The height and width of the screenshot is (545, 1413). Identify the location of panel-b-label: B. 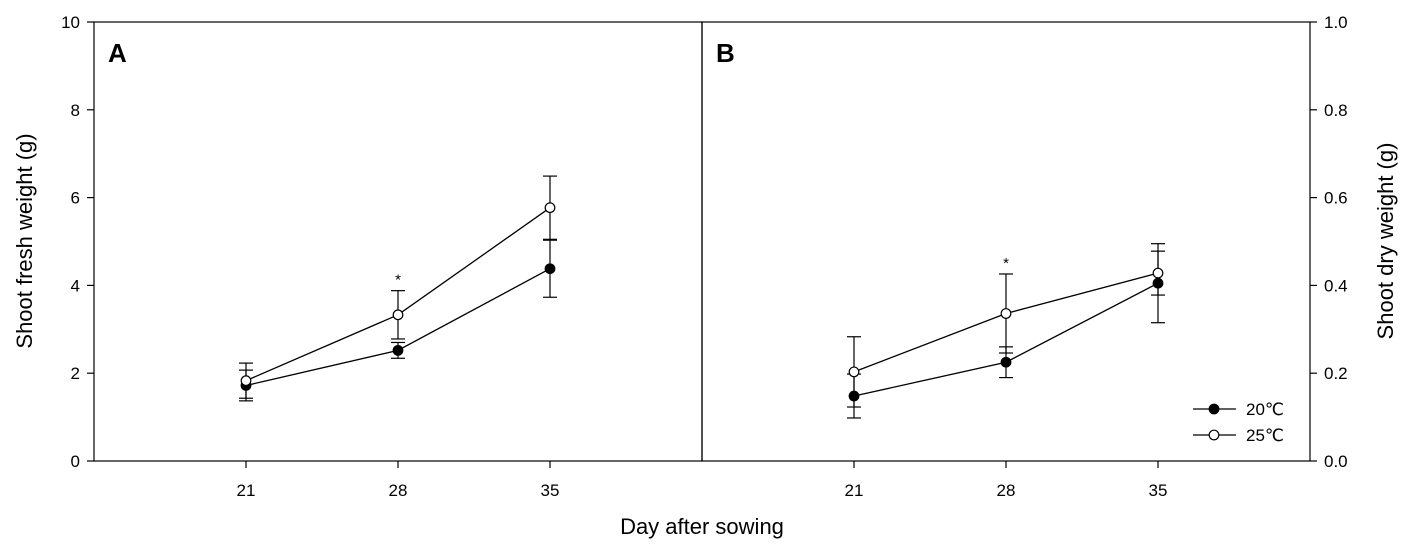
(725, 53).